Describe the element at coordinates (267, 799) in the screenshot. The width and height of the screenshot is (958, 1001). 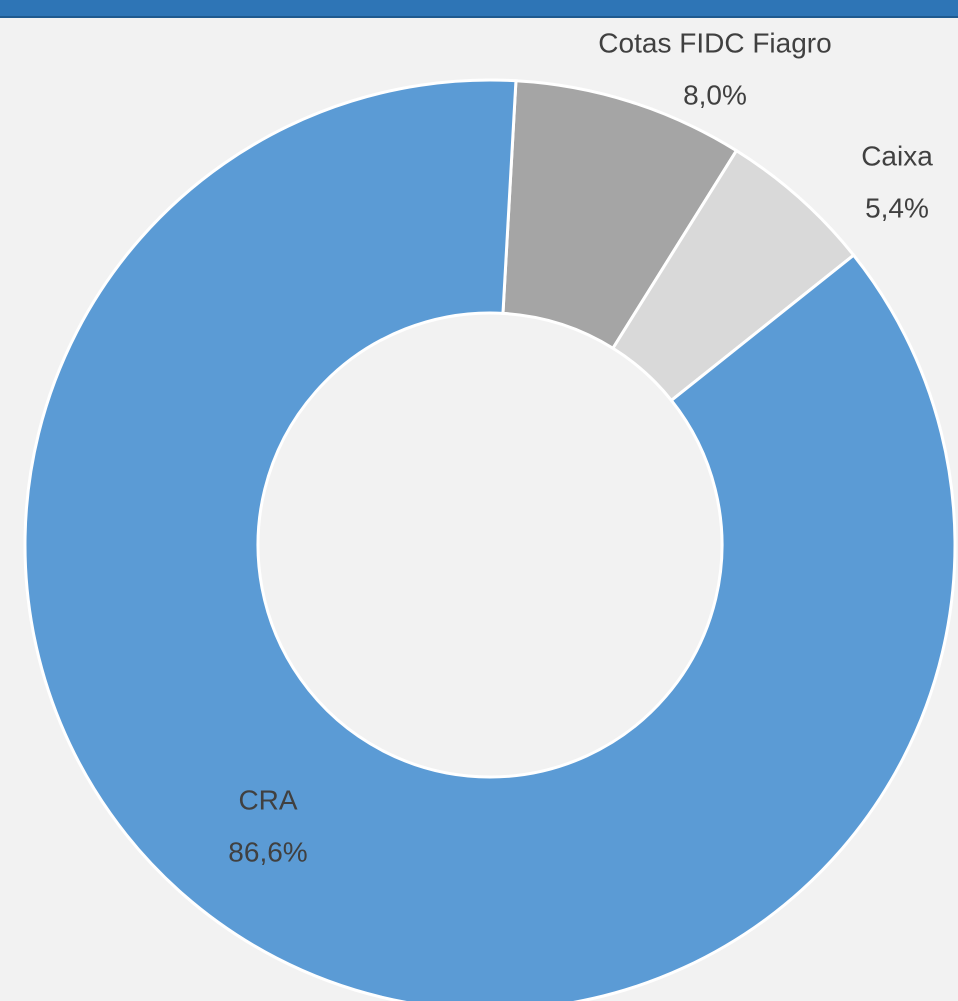
I see `slice-category-label: CRA` at that location.